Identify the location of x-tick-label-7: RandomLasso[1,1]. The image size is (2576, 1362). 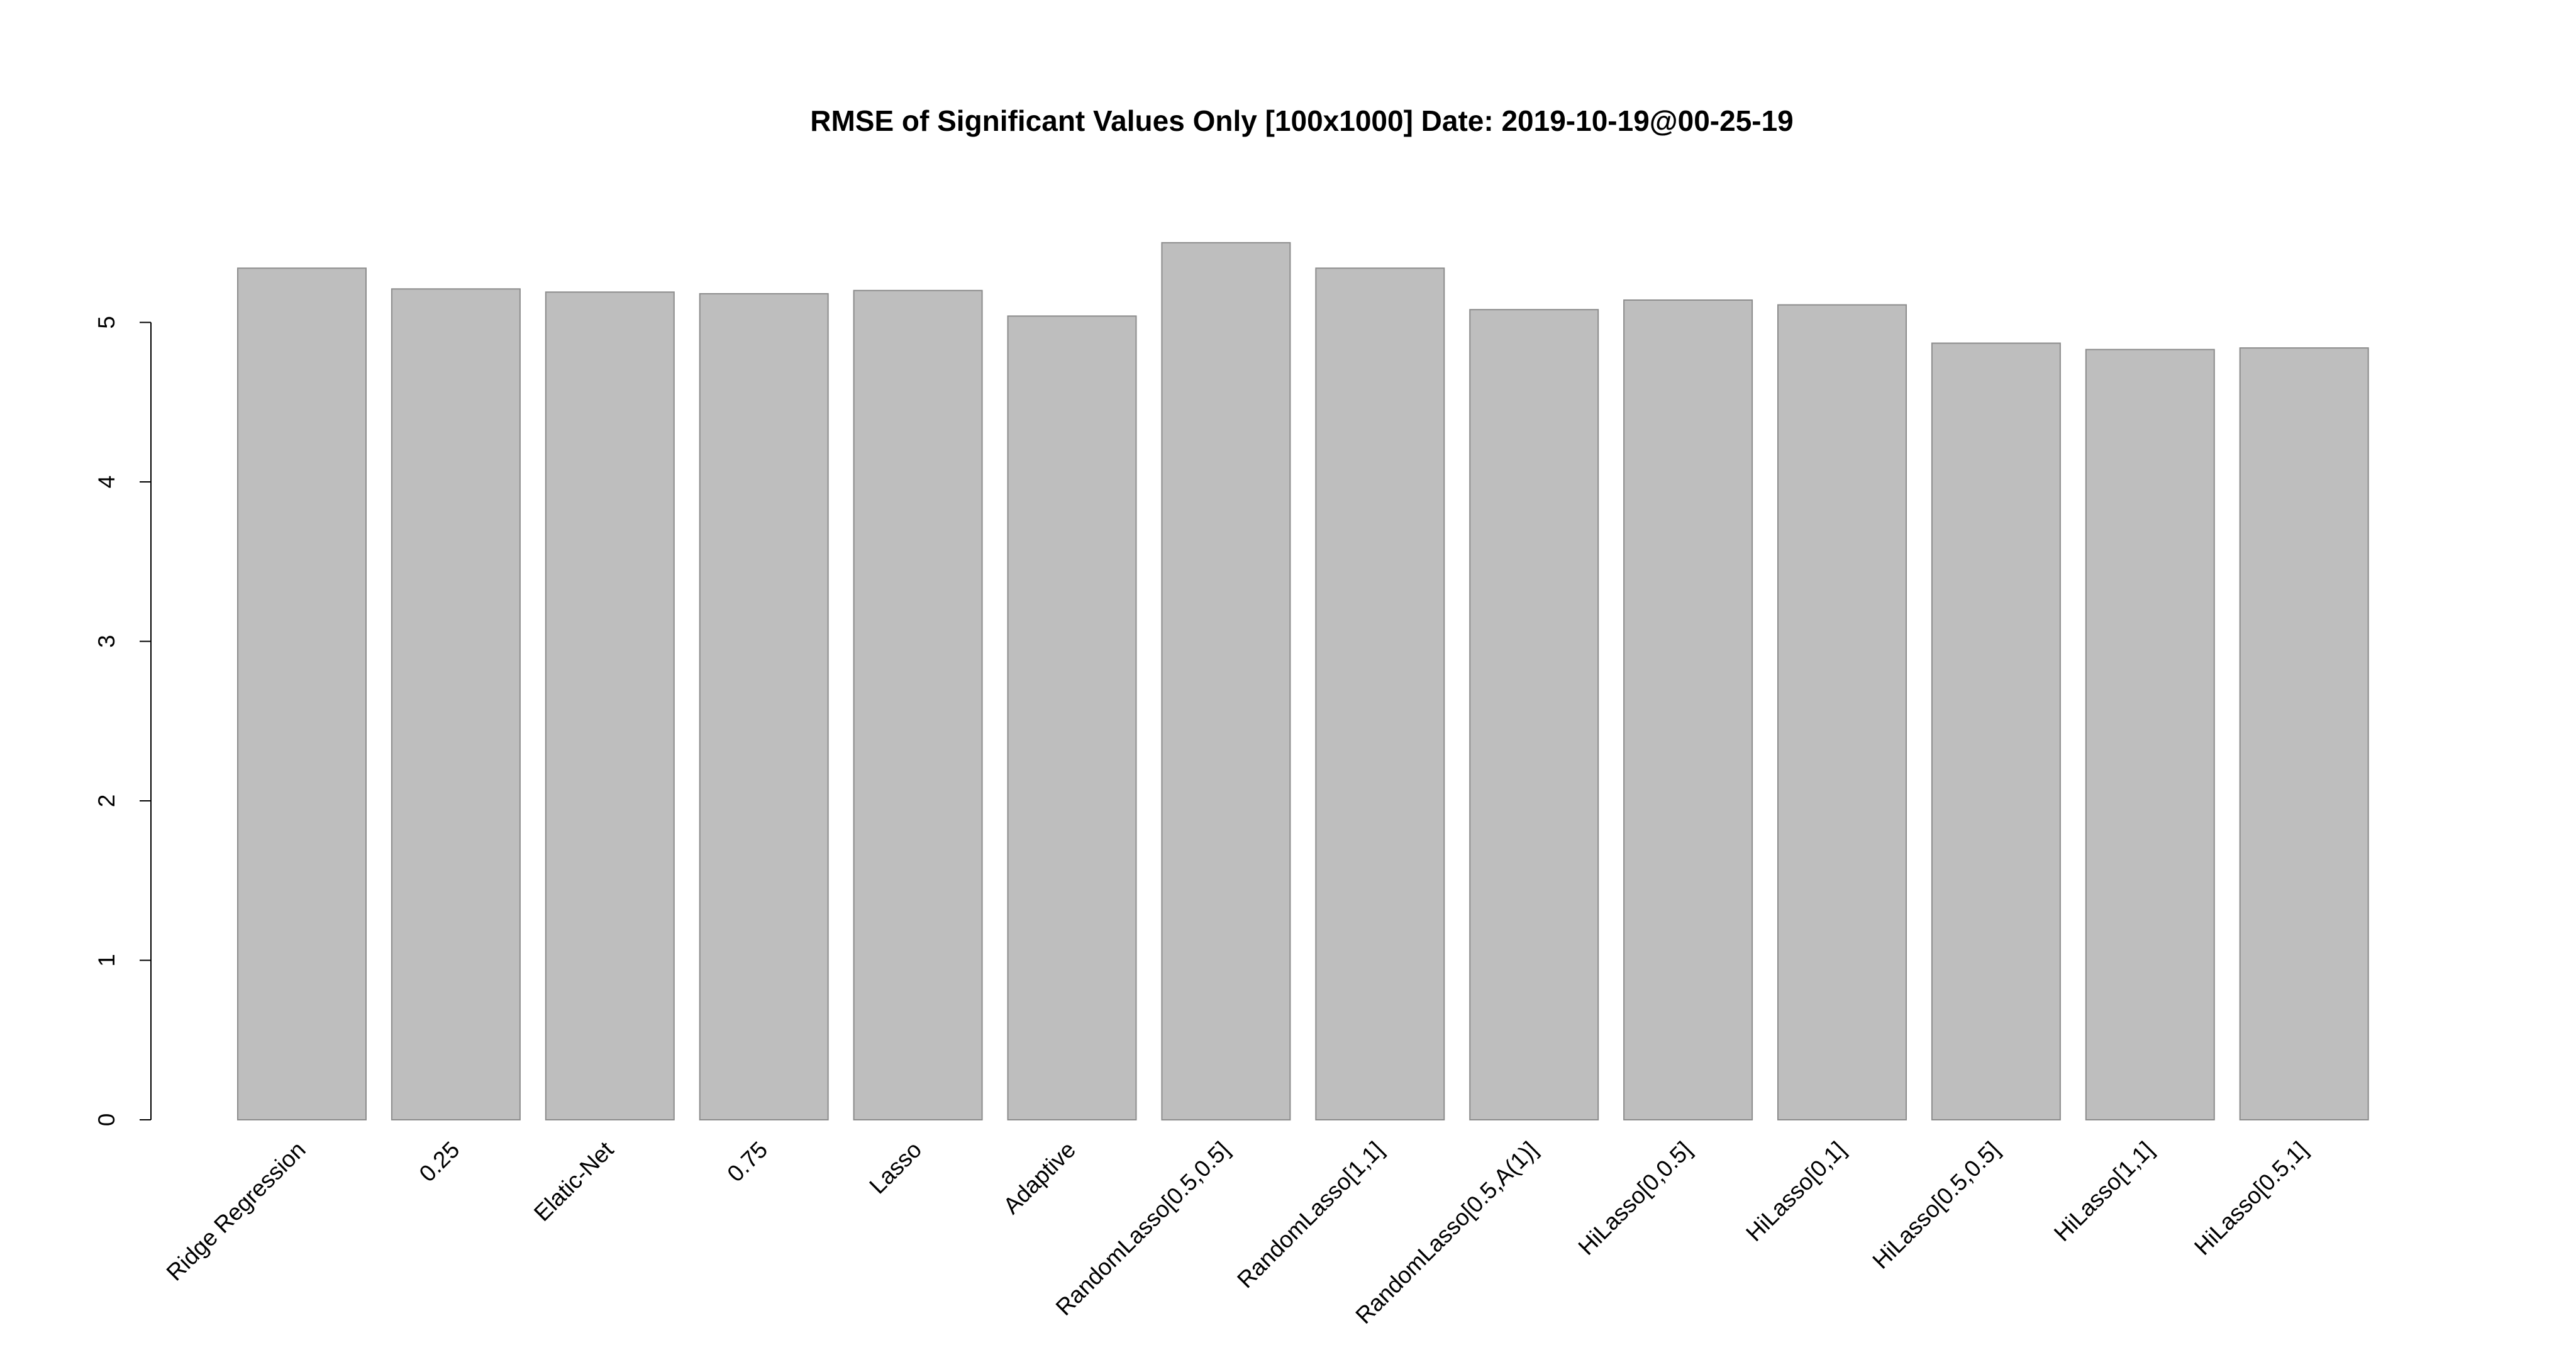
(1310, 1215).